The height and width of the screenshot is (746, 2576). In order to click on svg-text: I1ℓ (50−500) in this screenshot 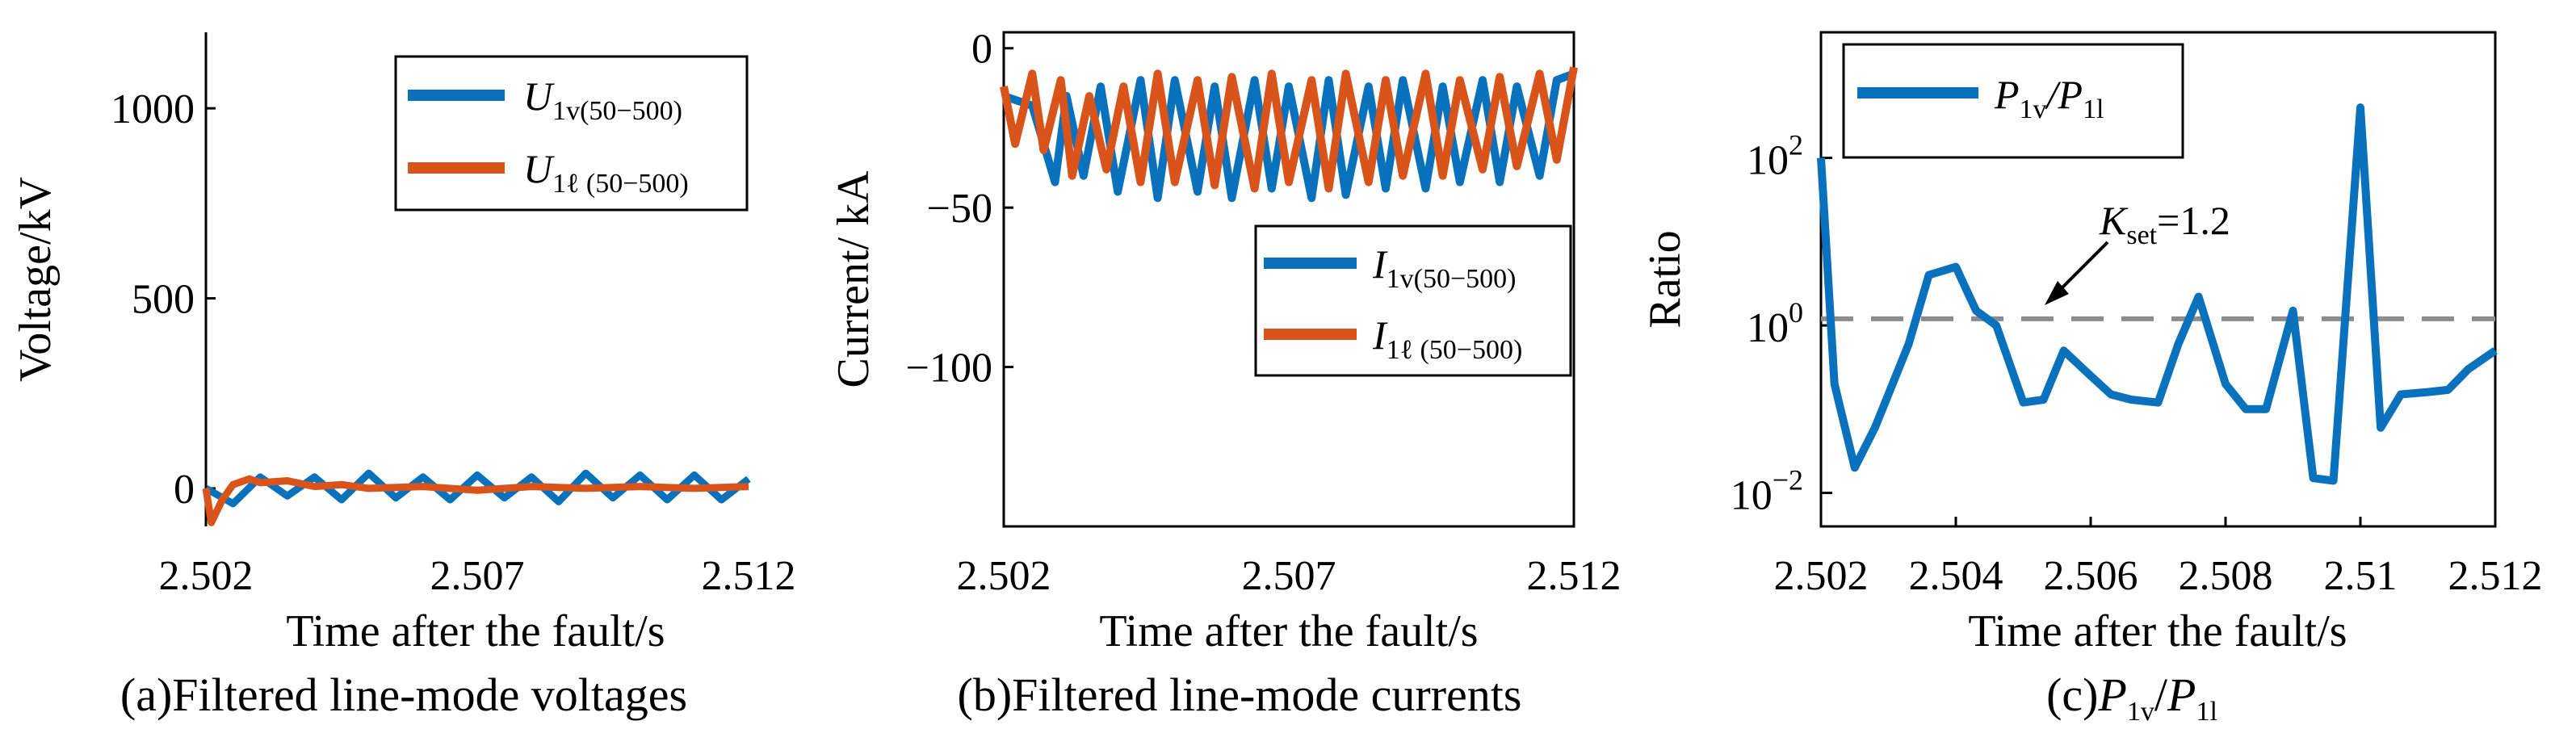, I will do `click(1447, 338)`.